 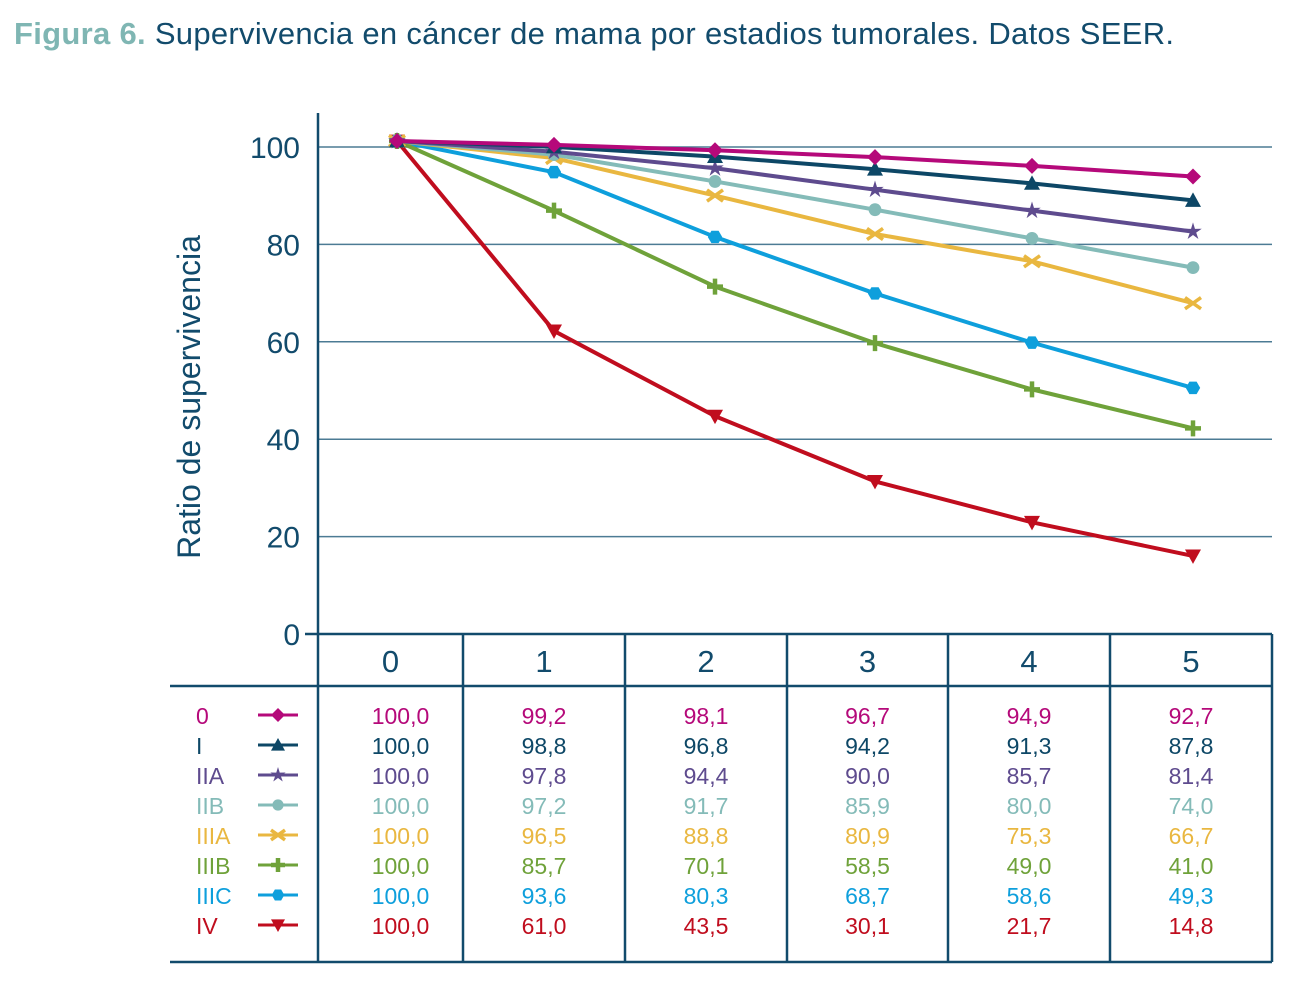 What do you see at coordinates (1191, 836) in the screenshot?
I see `table-cell: 66,7` at bounding box center [1191, 836].